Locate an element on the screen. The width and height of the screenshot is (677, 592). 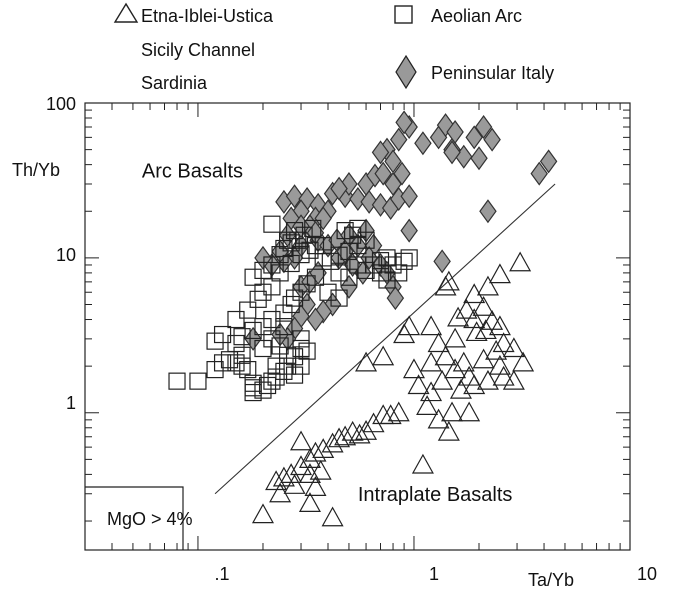
y-tick-label-10: 10 is located at coordinates (66, 255).